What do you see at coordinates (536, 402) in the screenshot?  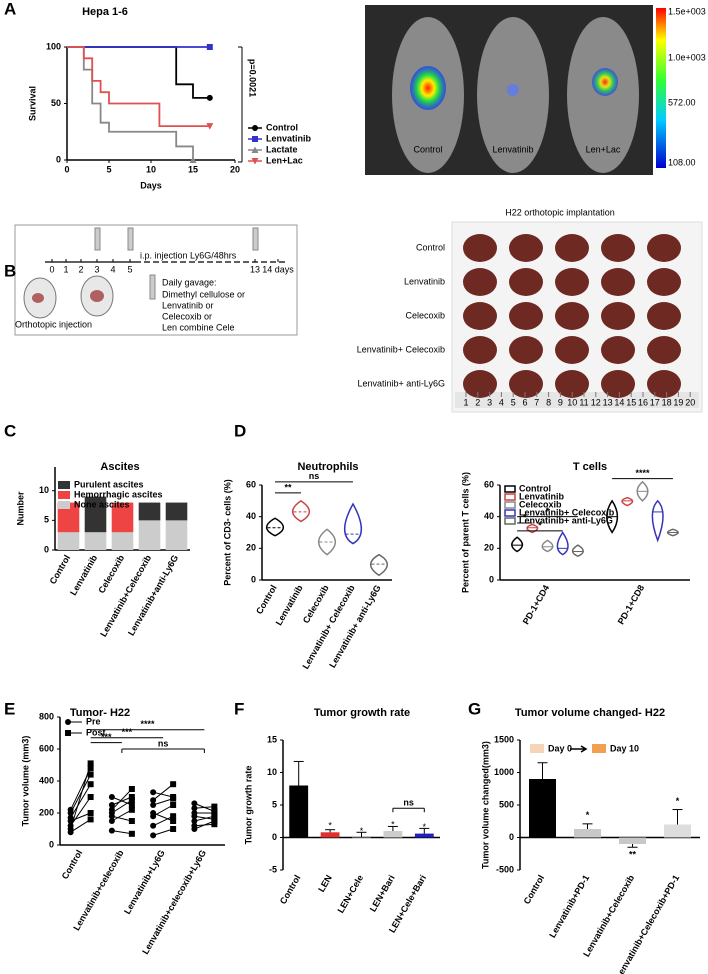 I see `ruler-label: 7` at bounding box center [536, 402].